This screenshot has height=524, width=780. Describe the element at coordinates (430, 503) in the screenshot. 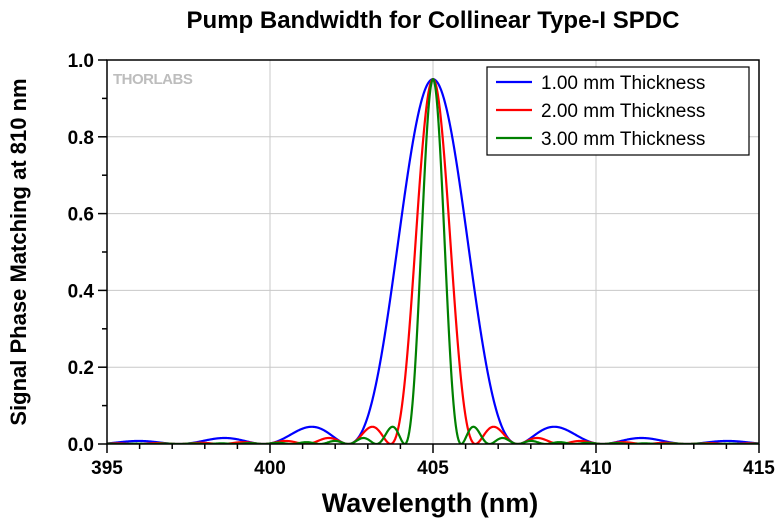

I see `x-axis-label: Wavelength (nm)` at that location.